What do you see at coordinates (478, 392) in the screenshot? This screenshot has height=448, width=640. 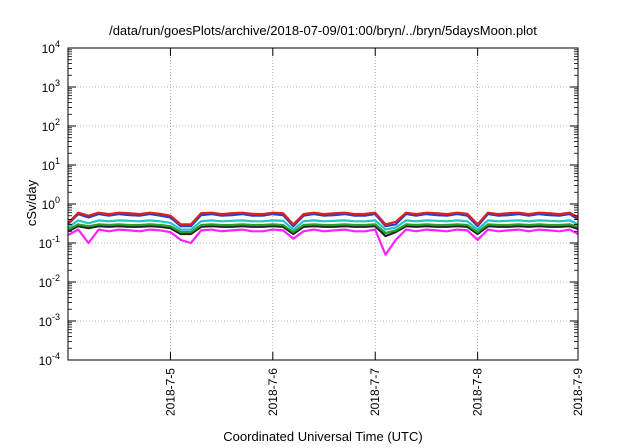 I see `x-tick-label: 2018-7-8` at bounding box center [478, 392].